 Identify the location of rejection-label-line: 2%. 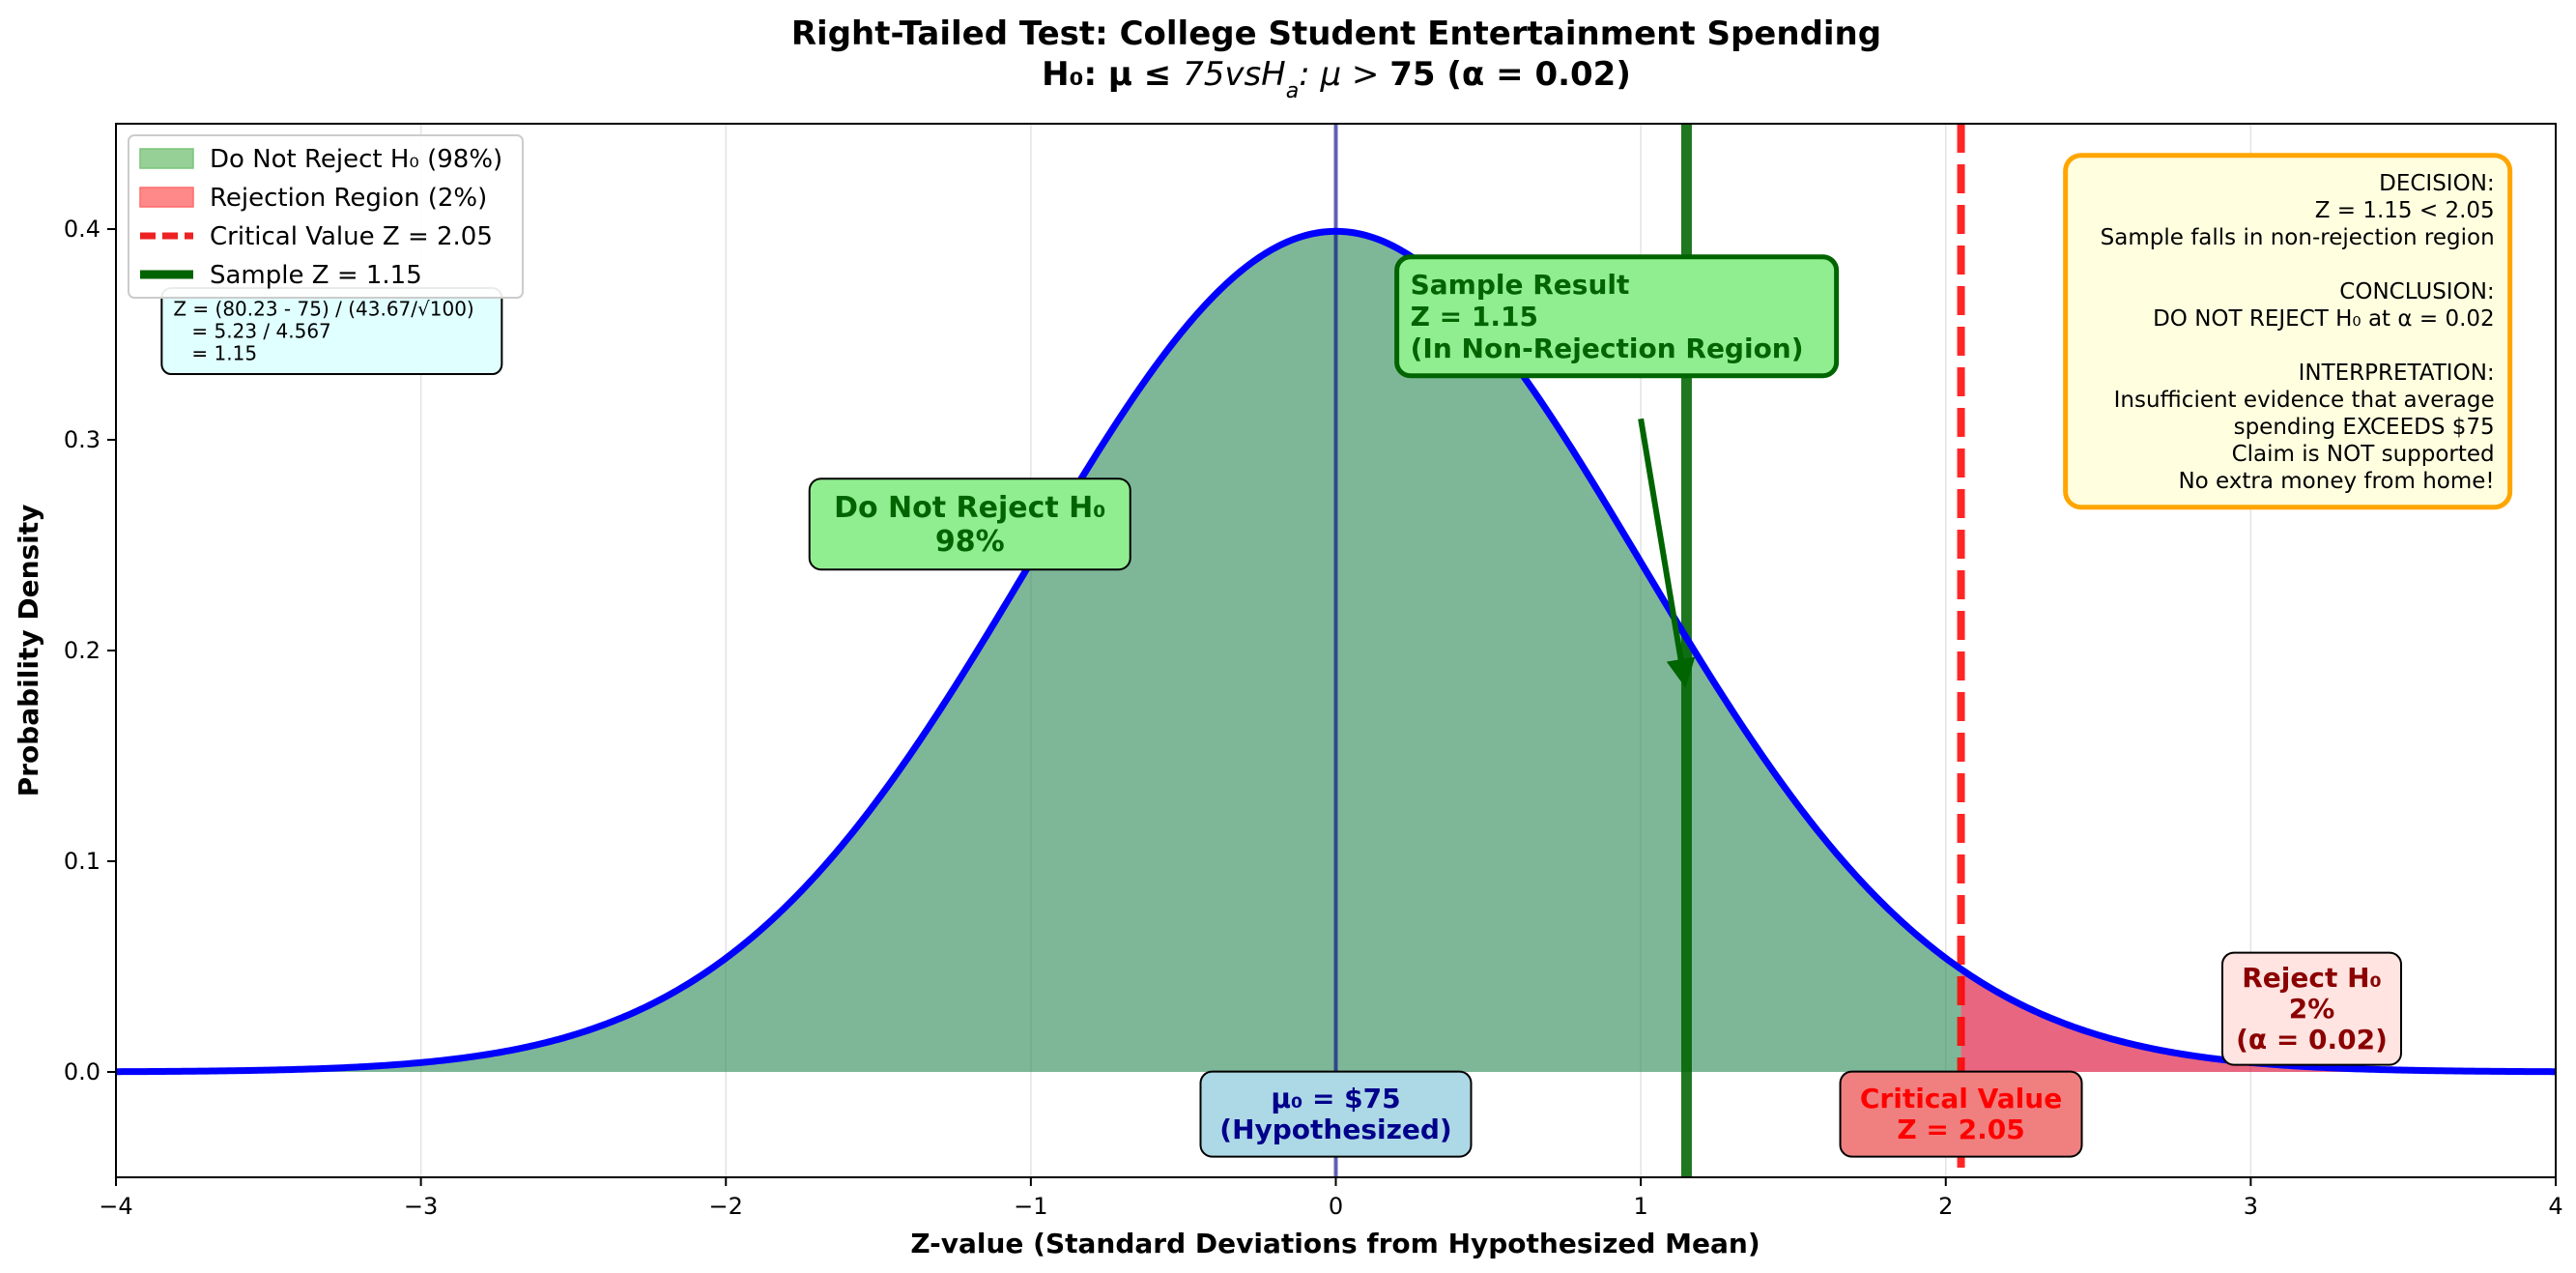
(2312, 1009).